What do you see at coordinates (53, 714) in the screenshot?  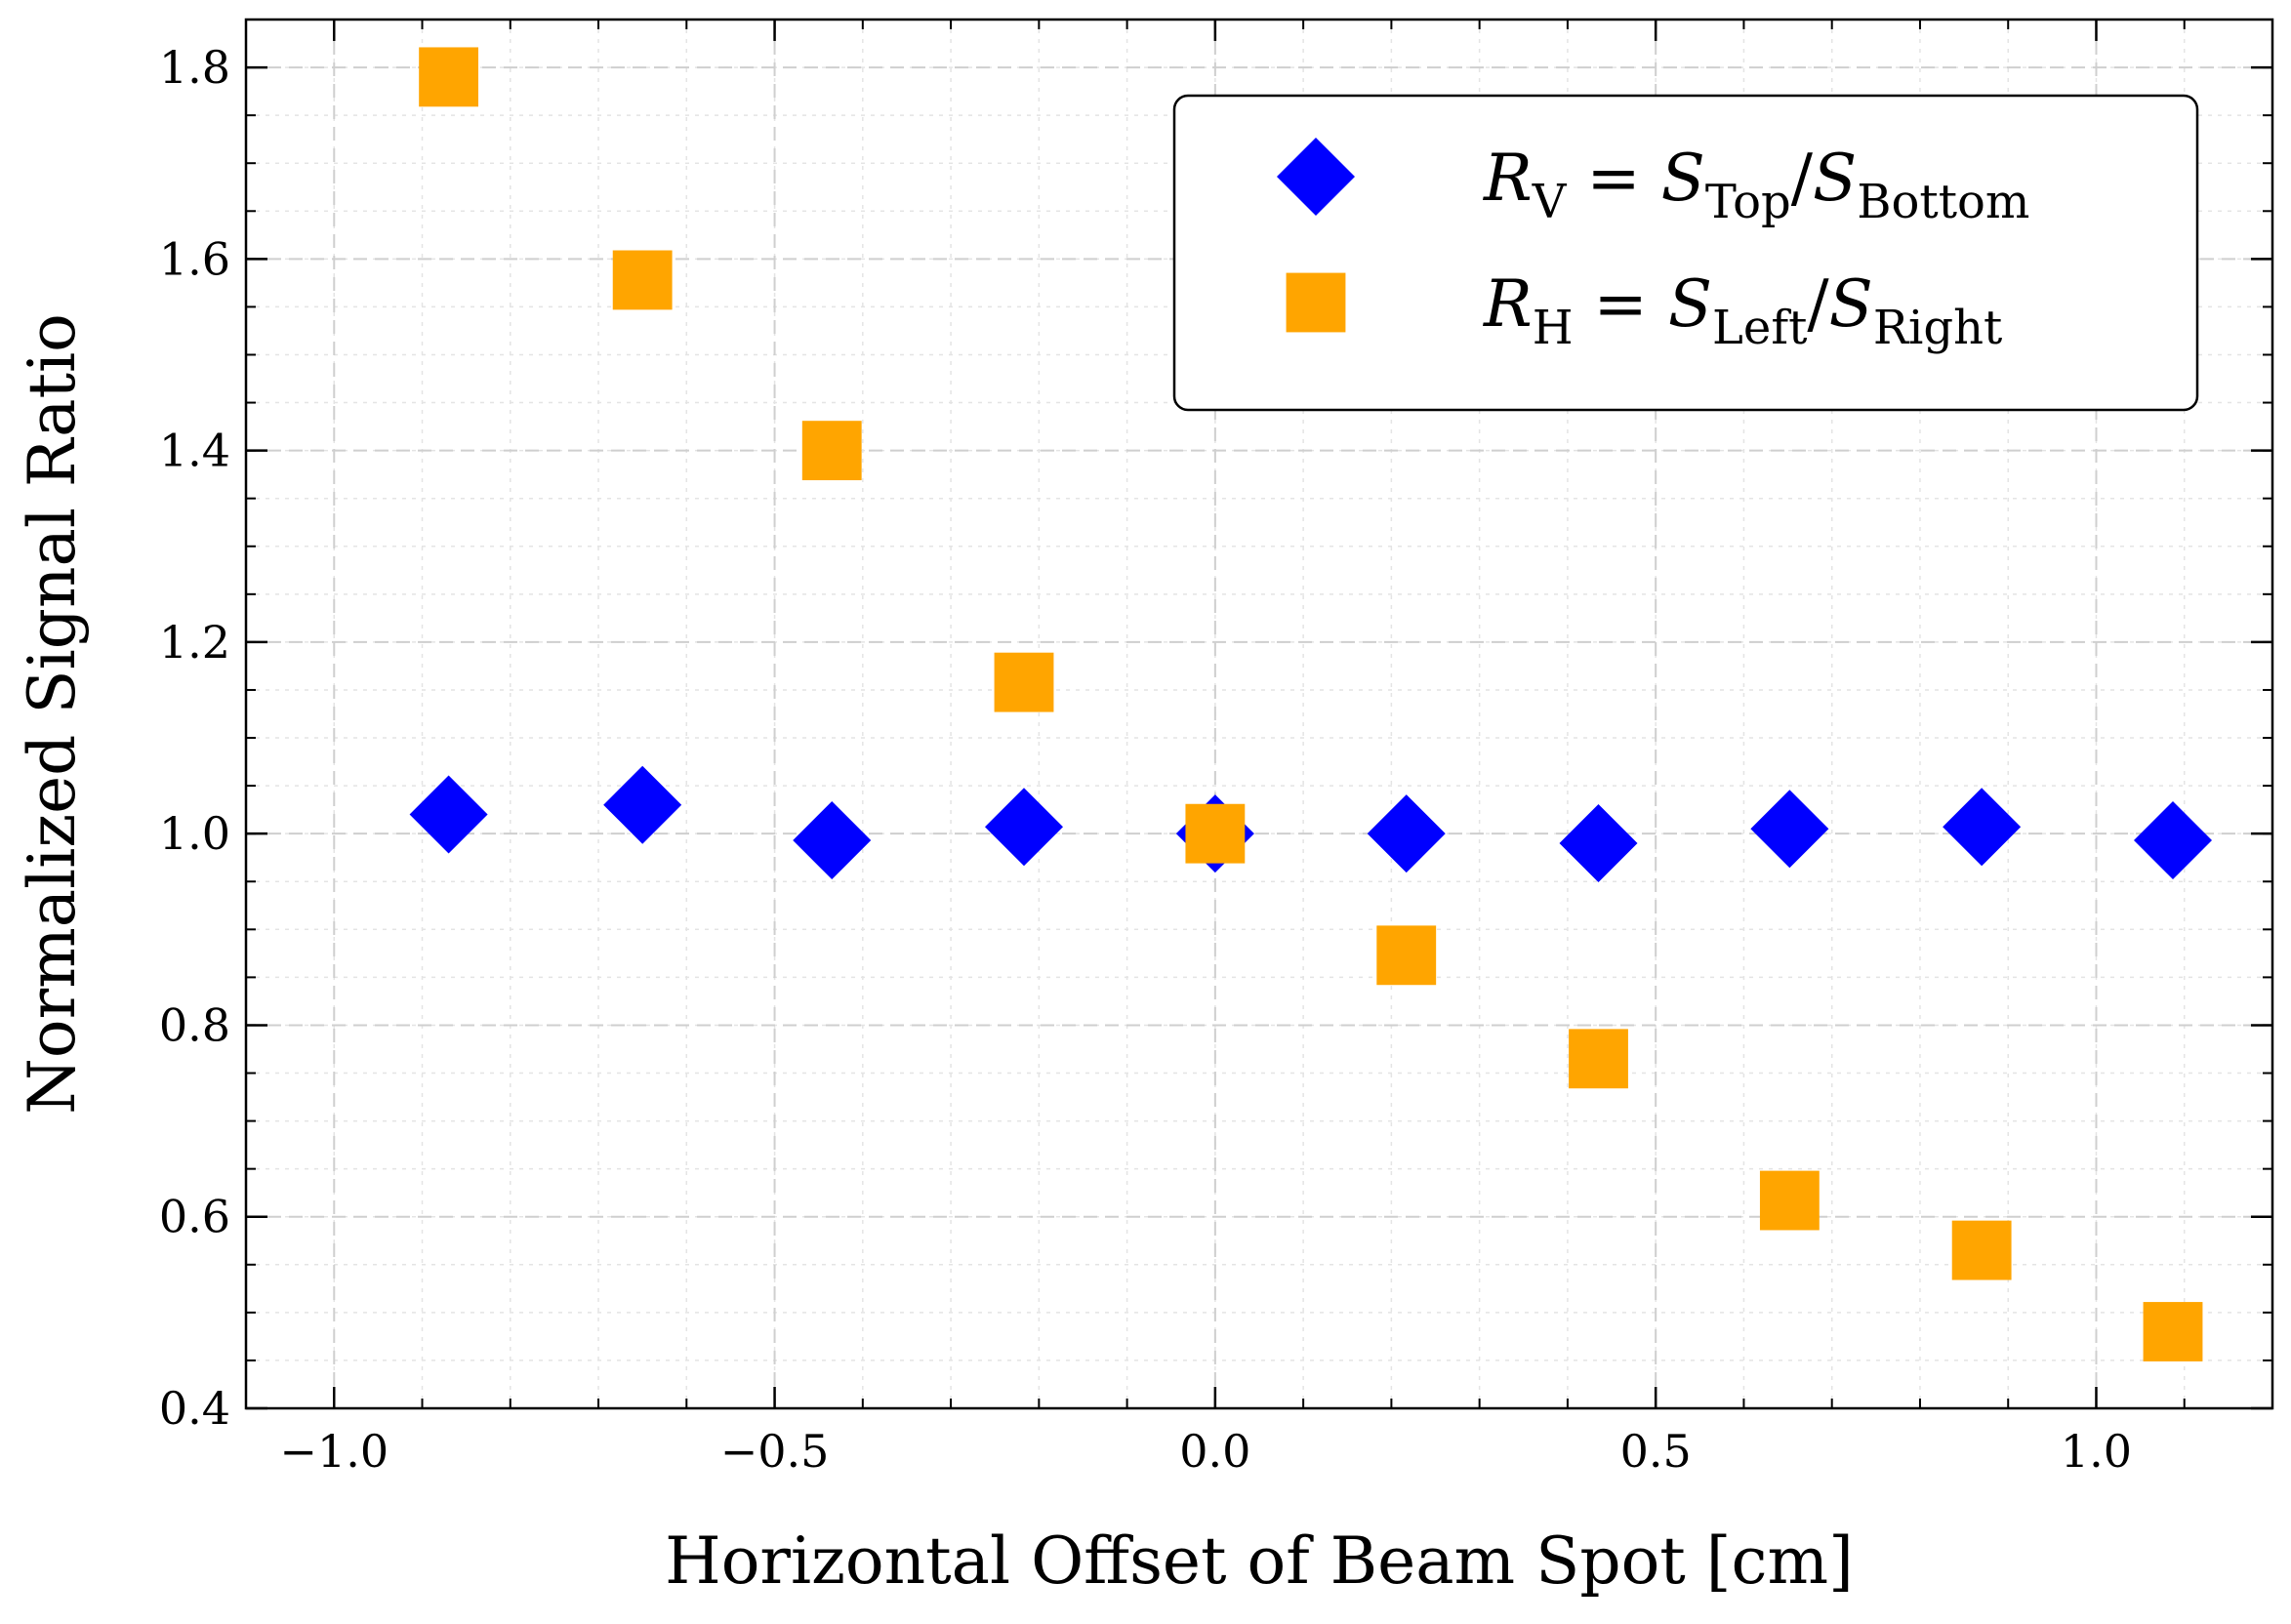 I see `y-axis-title: Normalized Signal Ratio` at bounding box center [53, 714].